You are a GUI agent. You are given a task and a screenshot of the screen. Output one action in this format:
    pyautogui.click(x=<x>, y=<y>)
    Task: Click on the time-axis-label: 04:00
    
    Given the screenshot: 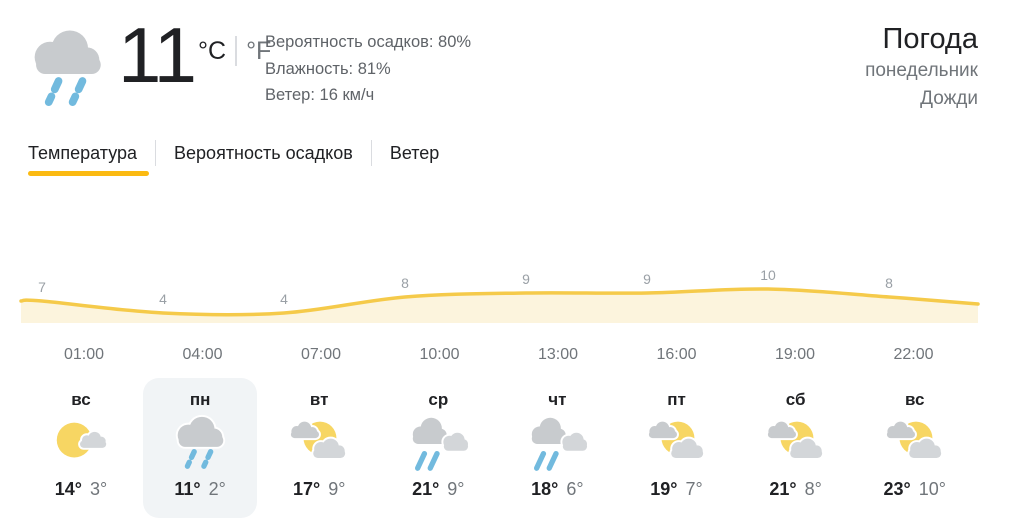 What is the action you would take?
    pyautogui.click(x=202, y=354)
    